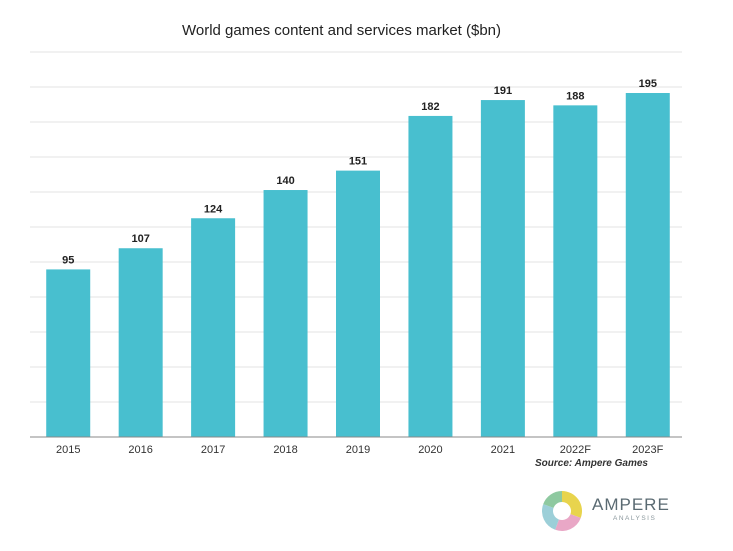 This screenshot has width=733, height=551. I want to click on logo-mark-icon, so click(562, 511).